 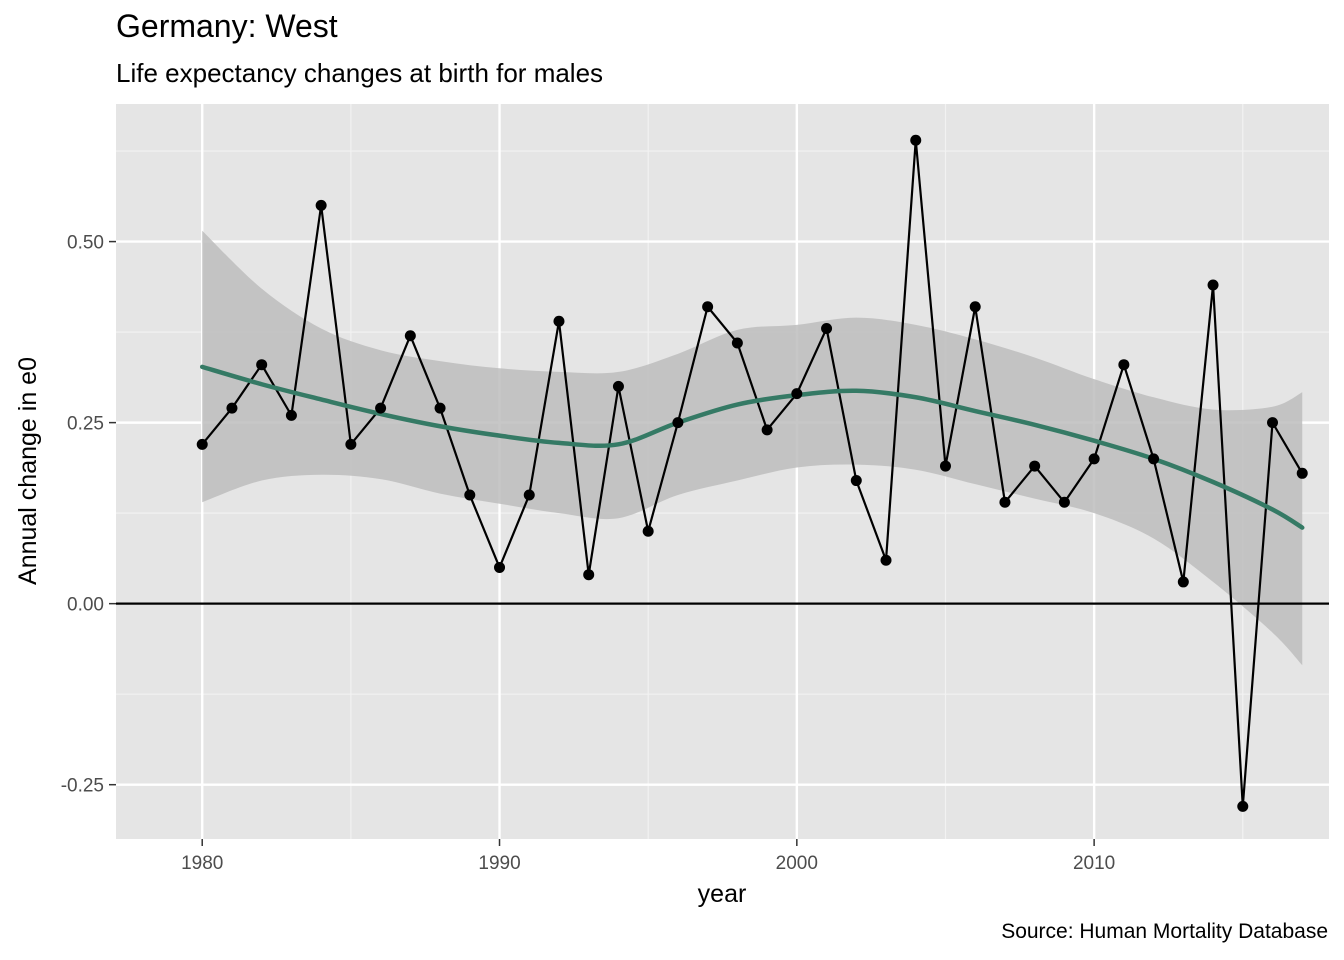 What do you see at coordinates (722, 894) in the screenshot?
I see `x-axis-title: year` at bounding box center [722, 894].